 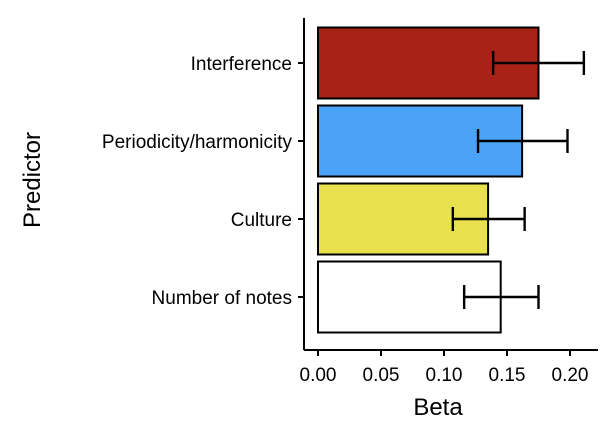 I want to click on category-label: Culture, so click(x=261, y=220).